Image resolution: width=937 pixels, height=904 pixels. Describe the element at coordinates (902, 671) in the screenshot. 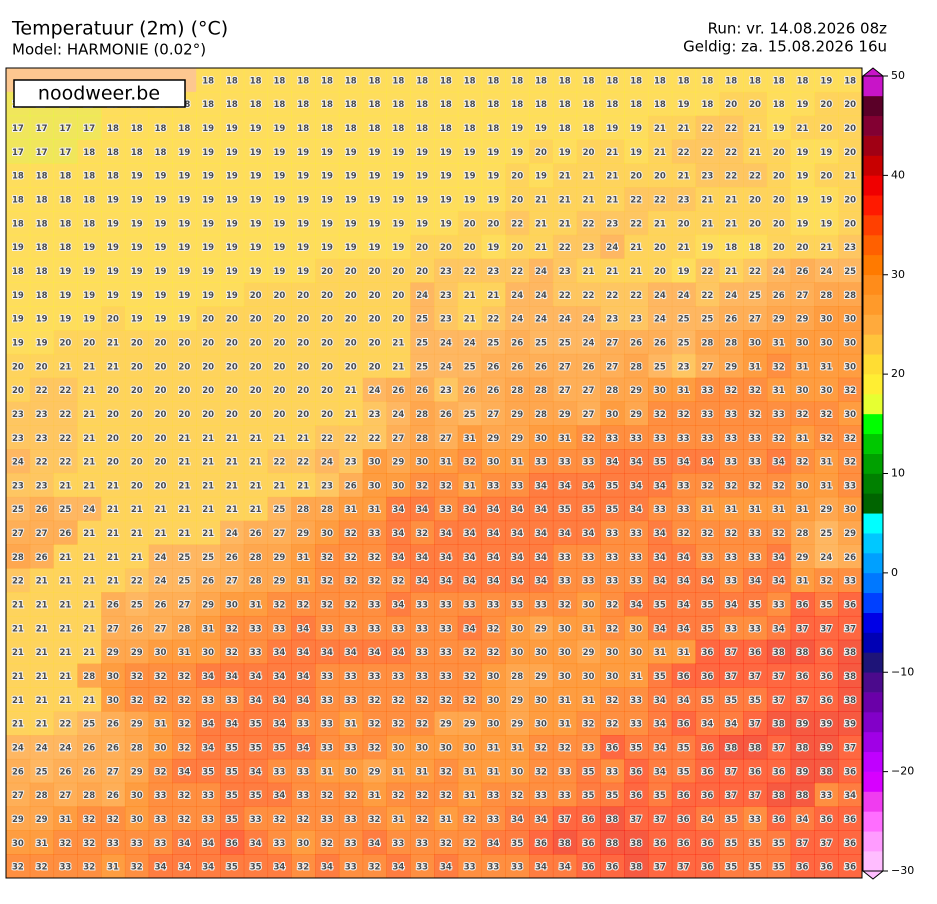

I see `colorbar-tick-label: −10` at that location.